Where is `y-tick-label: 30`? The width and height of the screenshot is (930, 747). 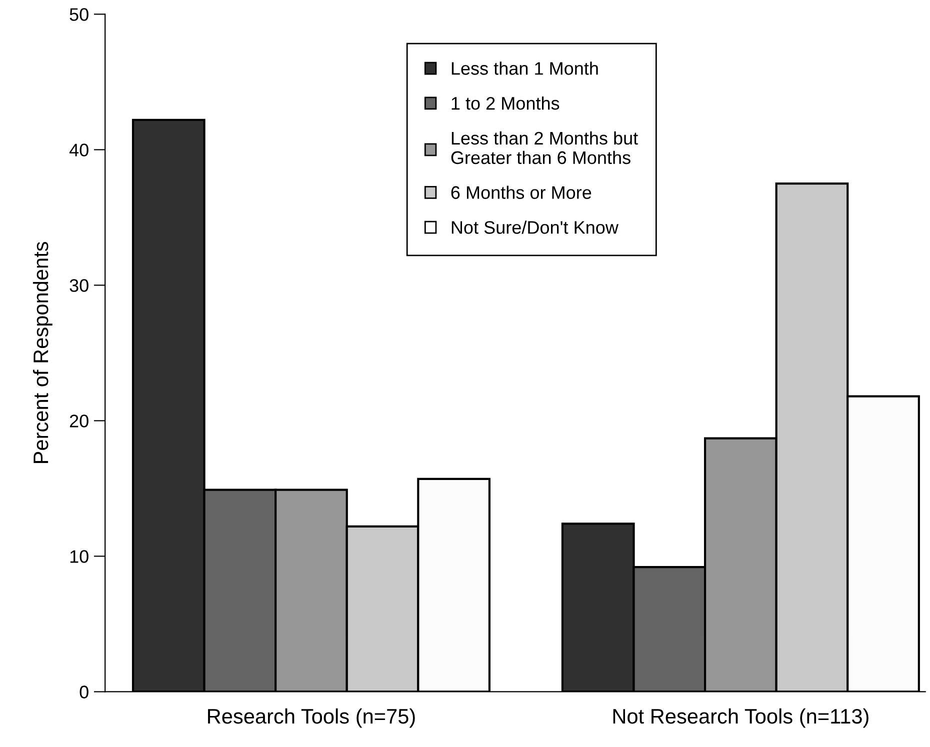 y-tick-label: 30 is located at coordinates (79, 285).